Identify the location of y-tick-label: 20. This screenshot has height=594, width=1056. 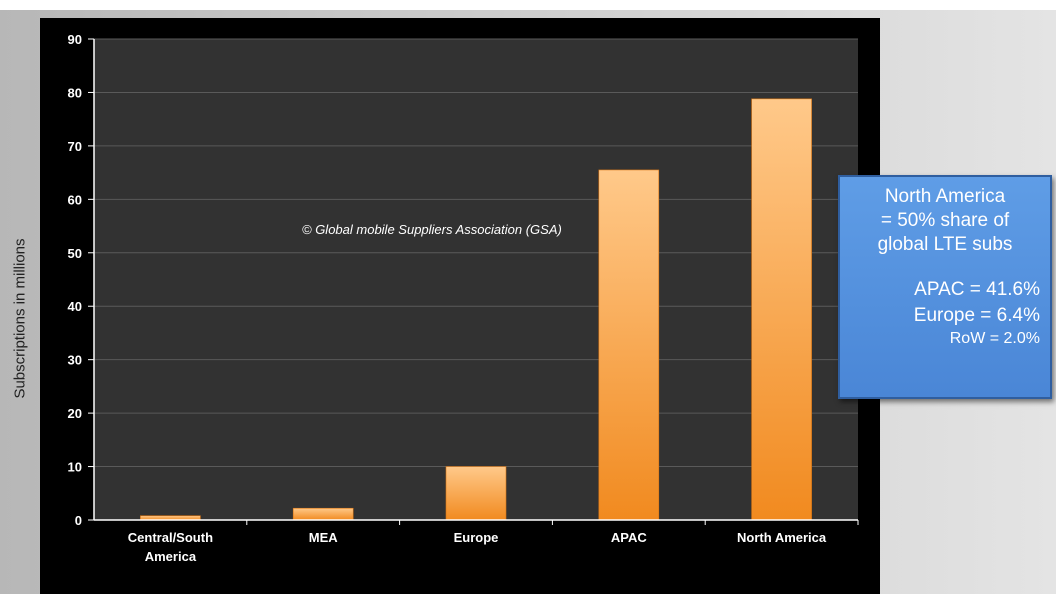
(75, 413).